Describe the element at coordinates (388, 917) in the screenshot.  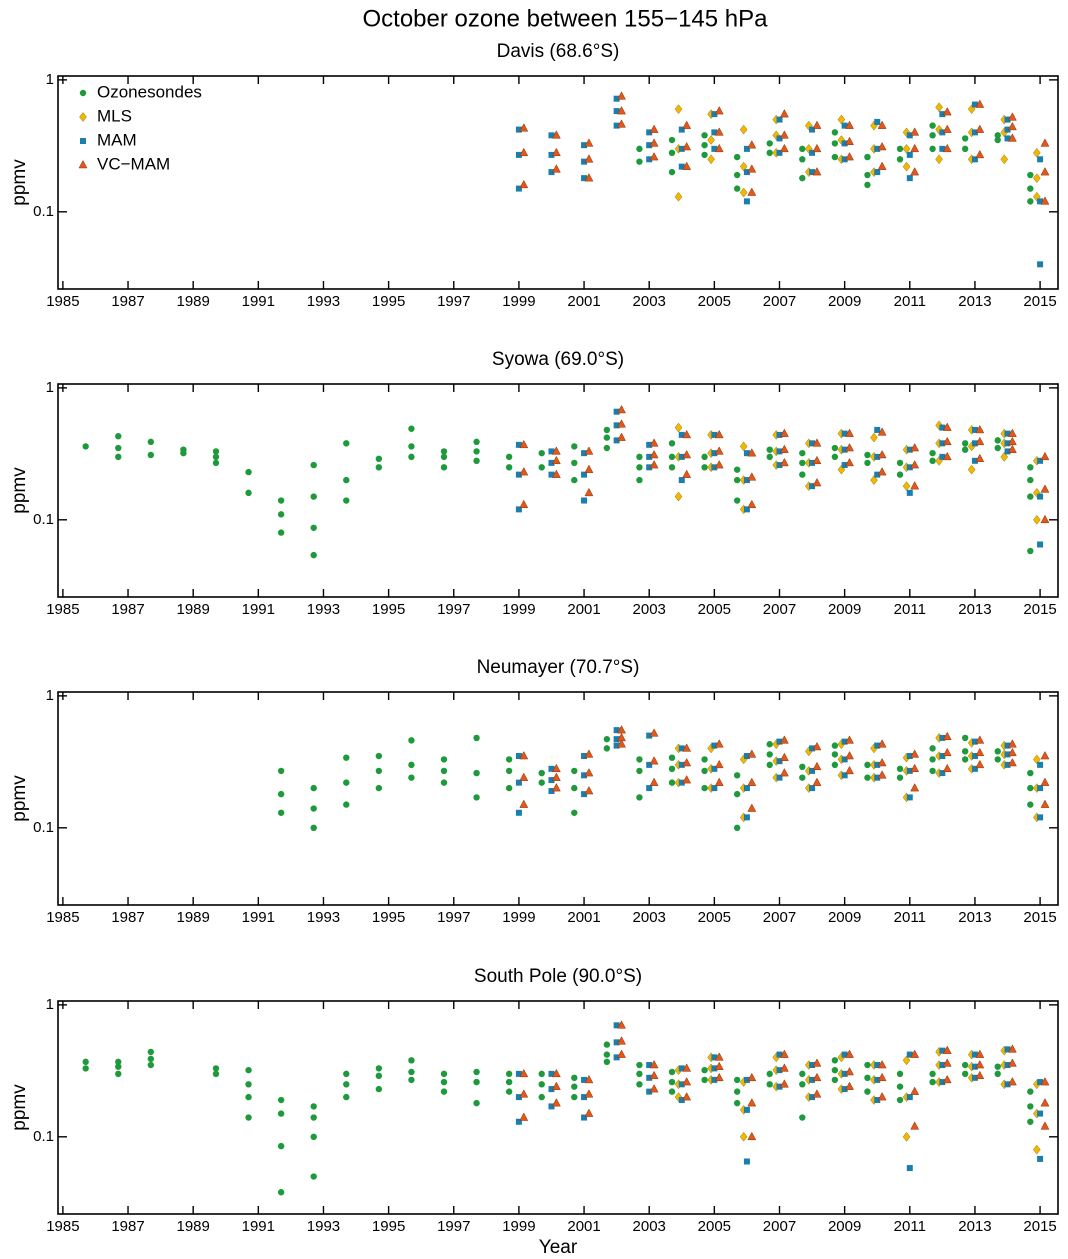
I see `x-tick-label: 1995` at that location.